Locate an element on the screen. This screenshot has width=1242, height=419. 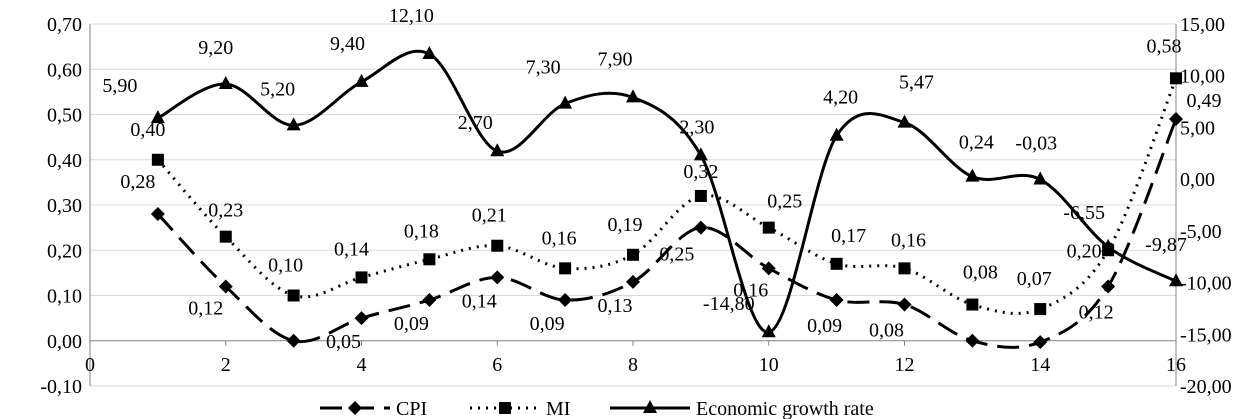
legend-label: CPI is located at coordinates (411, 408).